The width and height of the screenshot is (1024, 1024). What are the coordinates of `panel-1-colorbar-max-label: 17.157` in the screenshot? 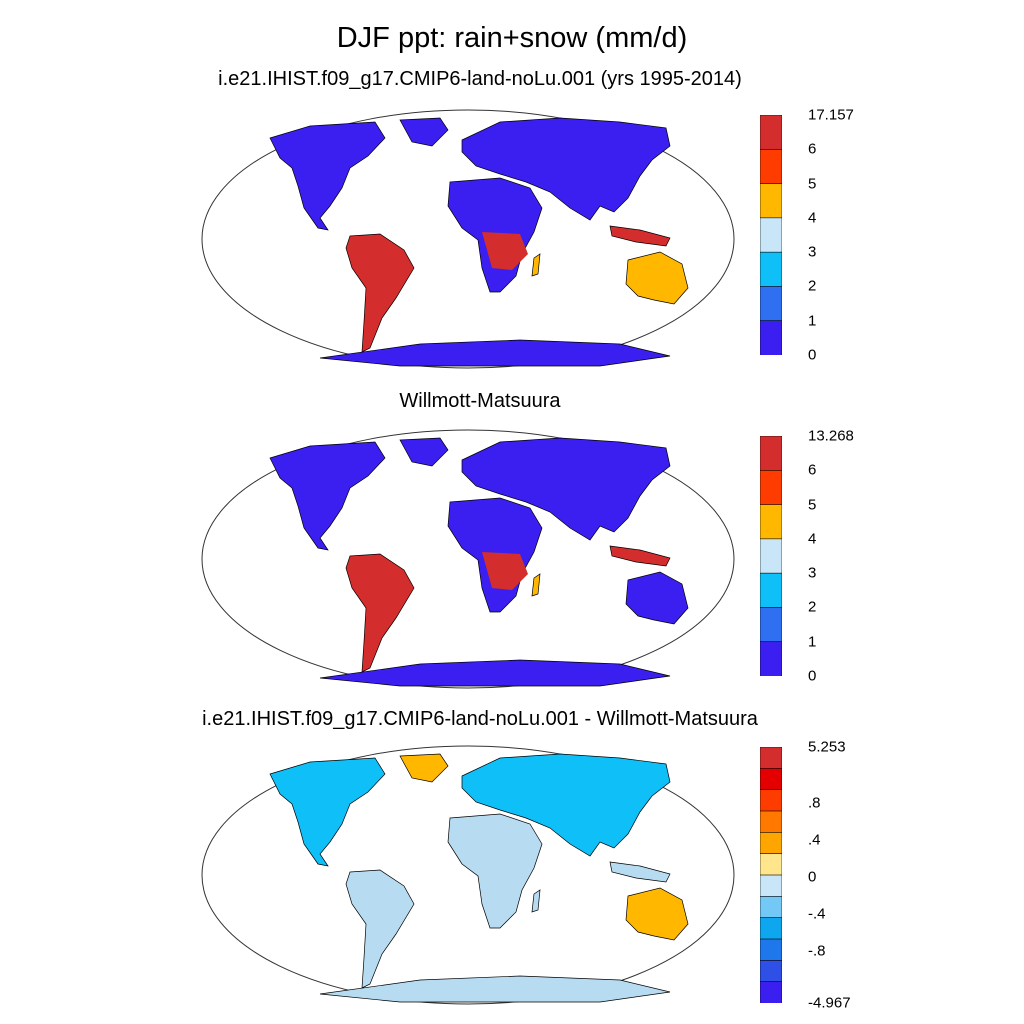 It's located at (831, 115).